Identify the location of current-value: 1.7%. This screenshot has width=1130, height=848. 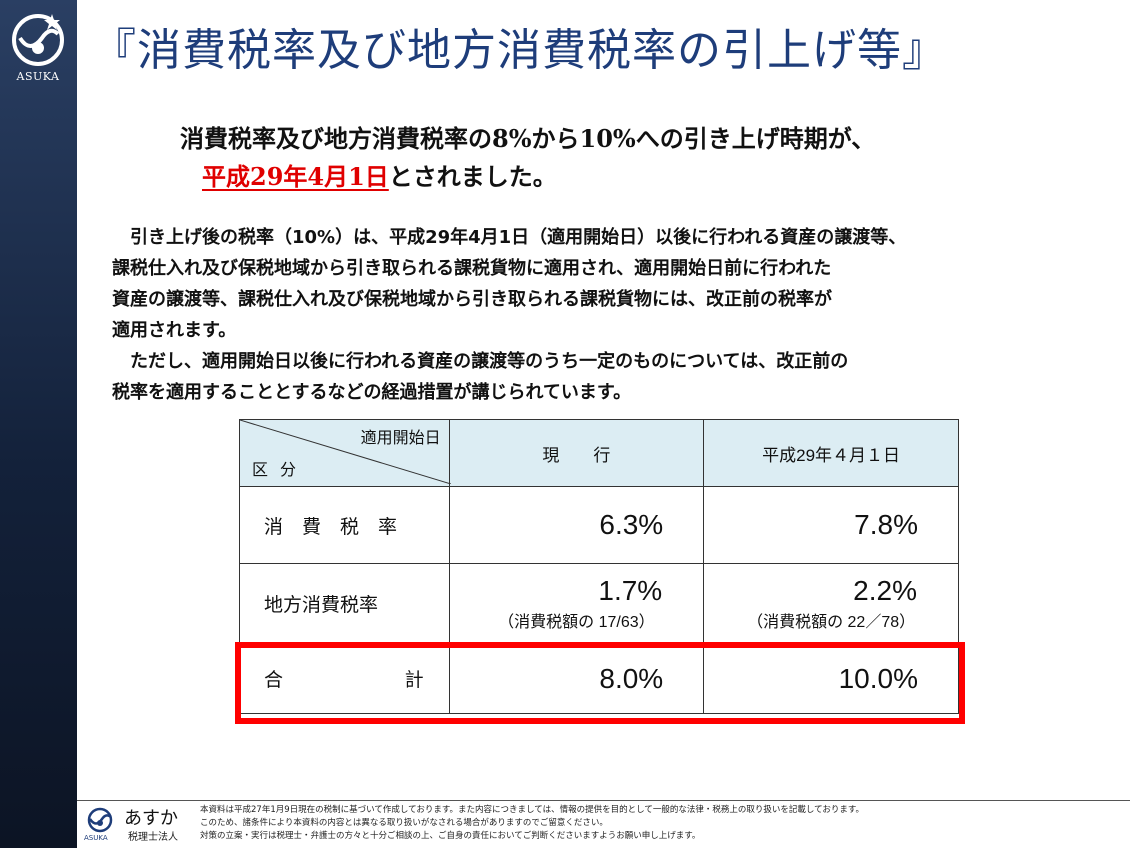
(630, 590).